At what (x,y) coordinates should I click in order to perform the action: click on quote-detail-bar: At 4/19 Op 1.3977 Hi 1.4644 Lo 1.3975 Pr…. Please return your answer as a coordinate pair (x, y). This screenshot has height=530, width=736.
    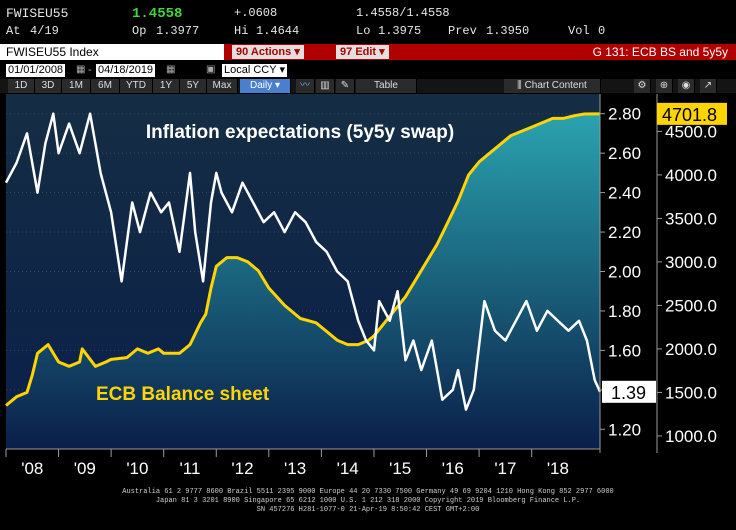
    Looking at the image, I should click on (368, 32).